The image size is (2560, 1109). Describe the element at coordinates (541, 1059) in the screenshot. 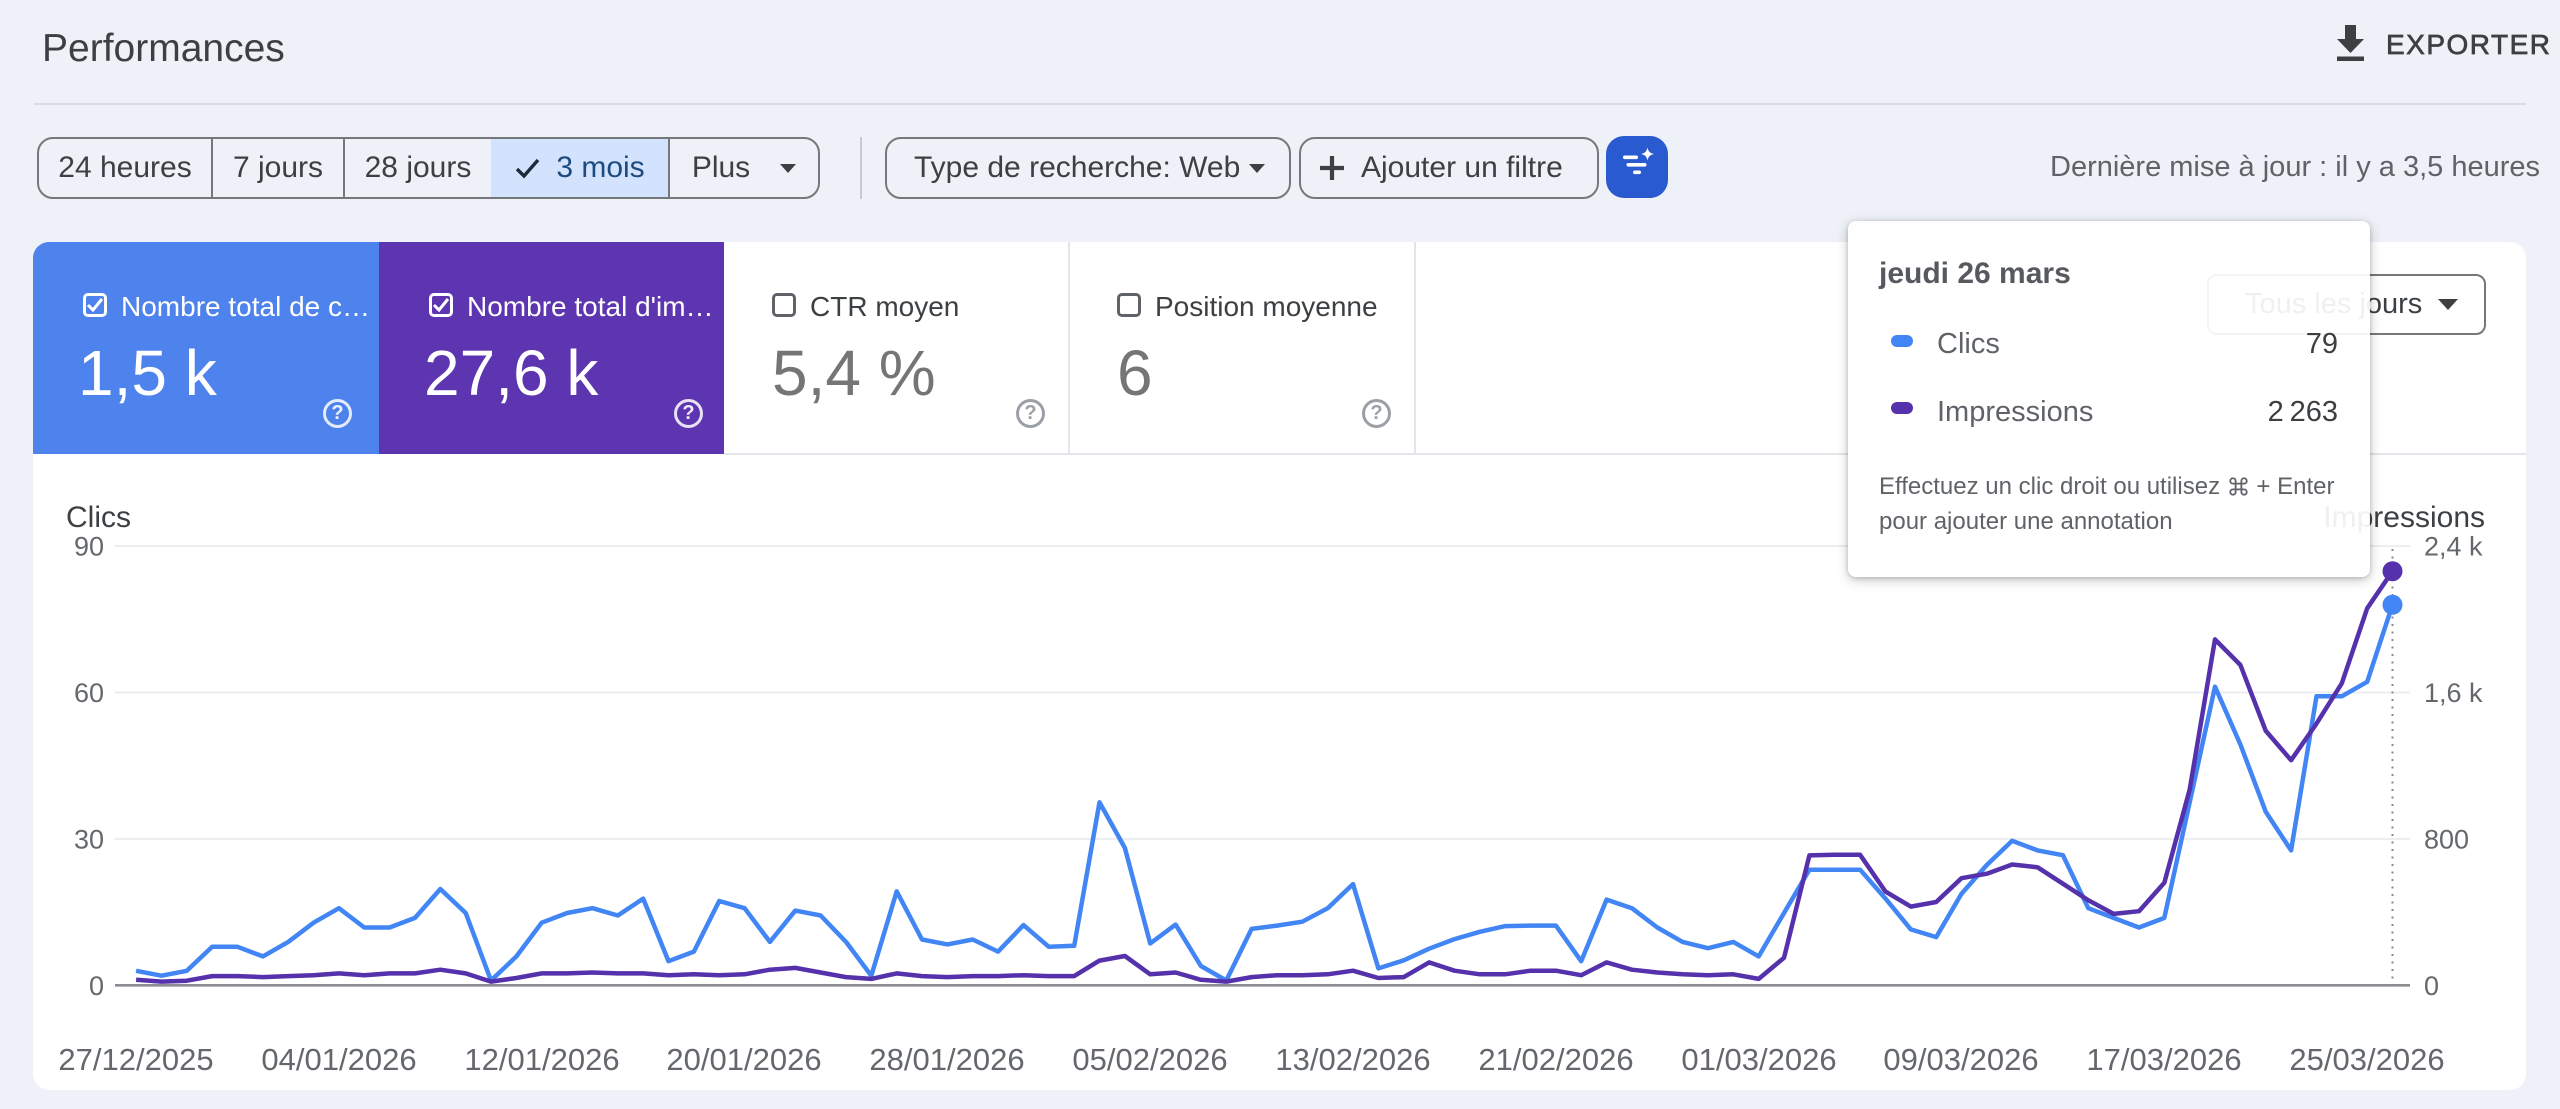

I see `svg-text: 12/01/2026` at that location.